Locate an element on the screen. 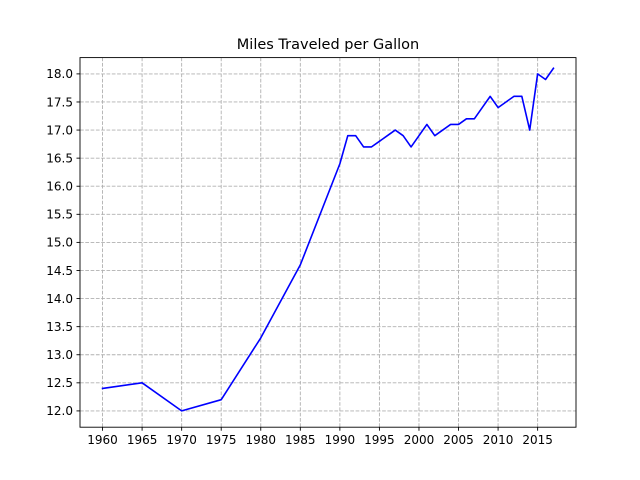  x-tick-label: 1970 is located at coordinates (181, 440).